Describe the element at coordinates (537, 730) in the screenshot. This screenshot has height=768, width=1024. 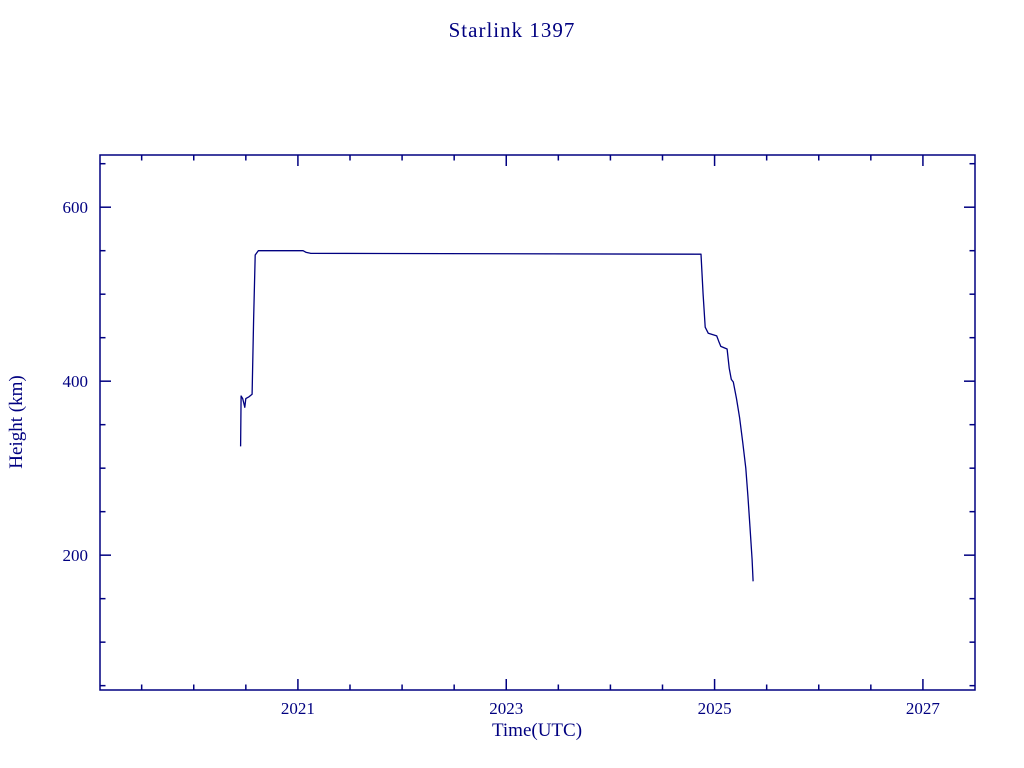
I see `x-axis-label: Time(UTC)` at that location.